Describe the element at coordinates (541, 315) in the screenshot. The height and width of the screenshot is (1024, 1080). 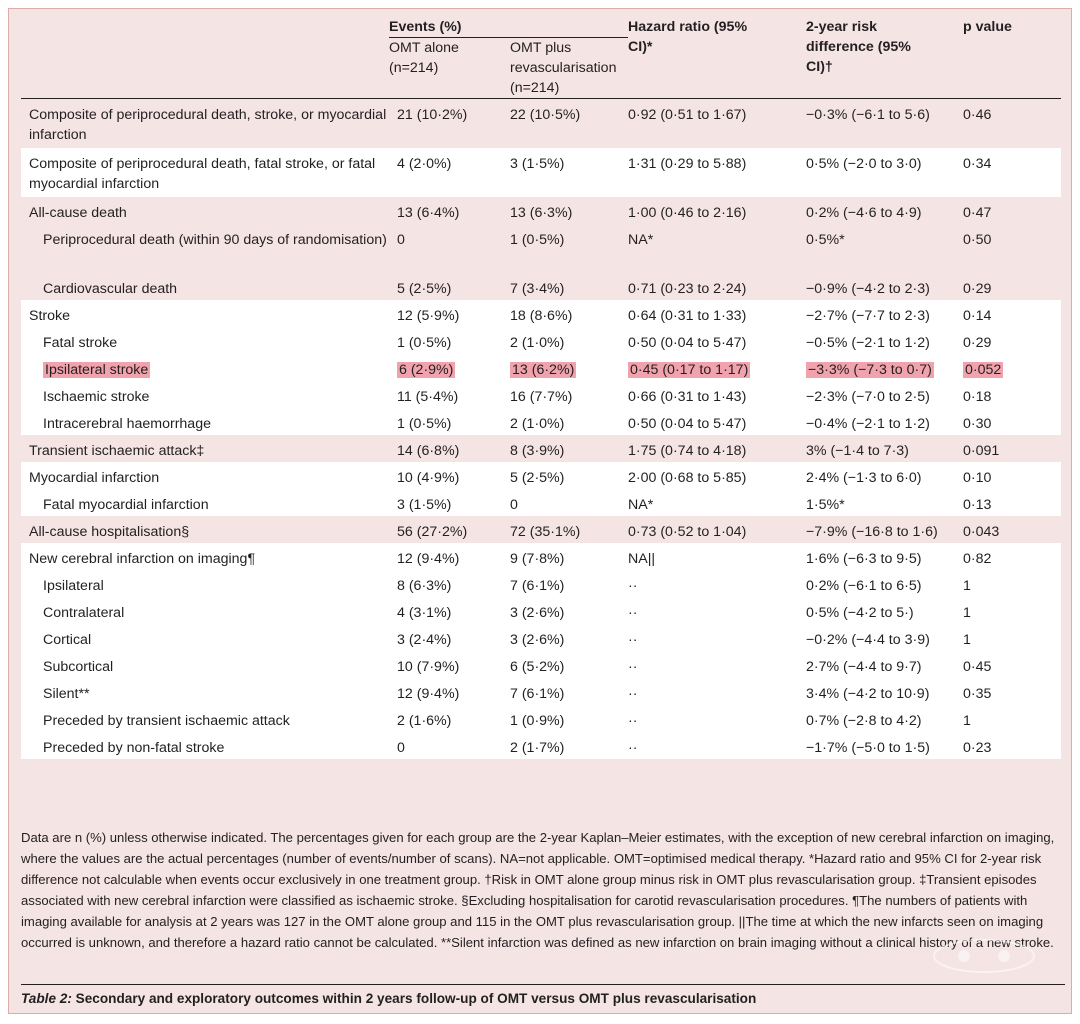
I see `cell-text: 18 (8·6%)` at that location.